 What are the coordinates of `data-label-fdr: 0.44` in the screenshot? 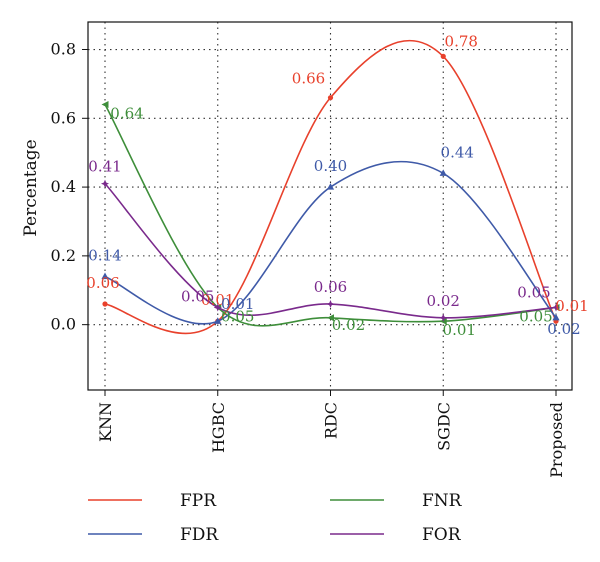 It's located at (457, 152).